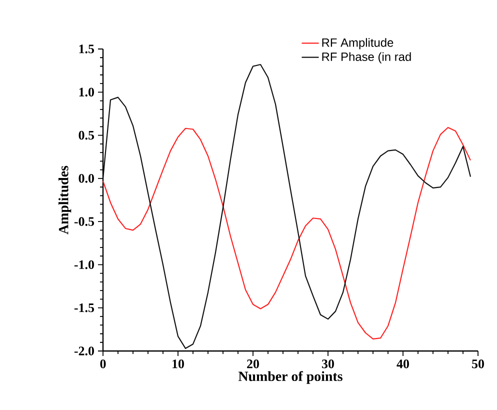 This screenshot has height=410, width=497. Describe the element at coordinates (86, 178) in the screenshot. I see `y-tick-label: 0.0` at that location.